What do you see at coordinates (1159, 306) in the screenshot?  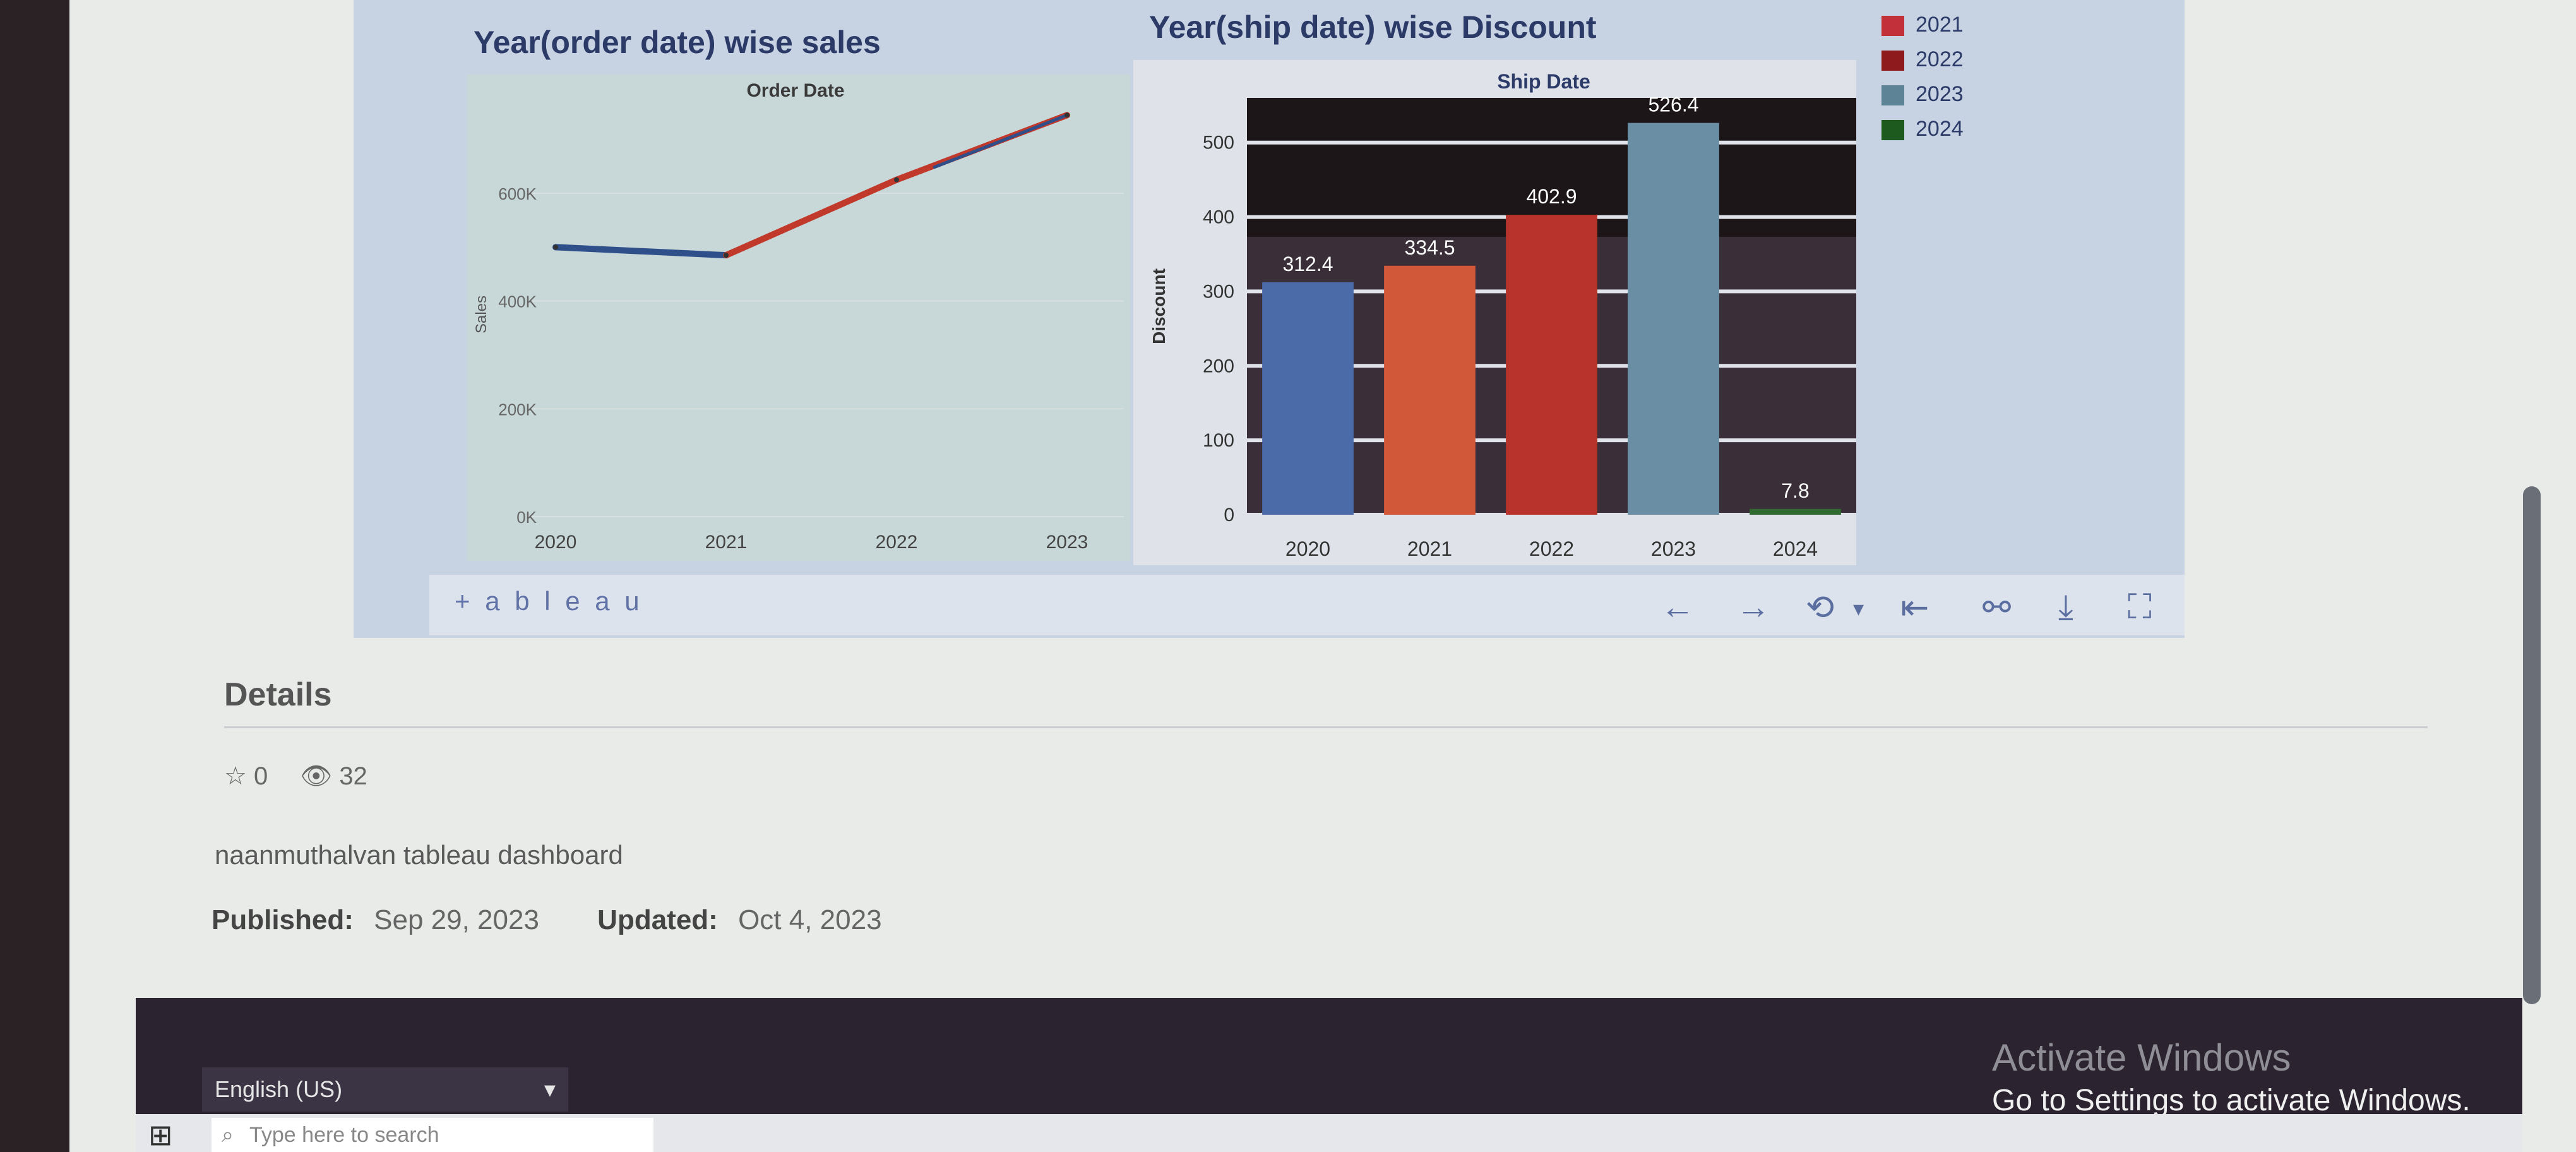 I see `chart2-y-axis-label: Discount` at bounding box center [1159, 306].